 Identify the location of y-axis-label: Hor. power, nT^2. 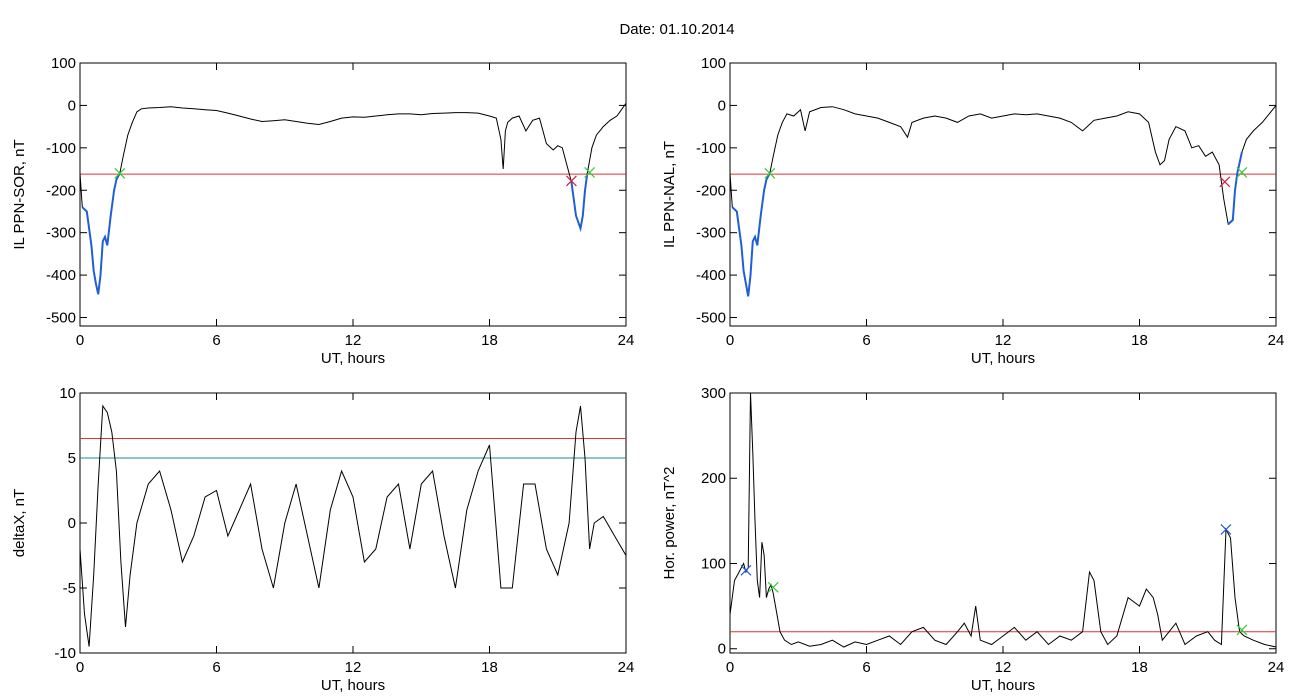
(669, 523).